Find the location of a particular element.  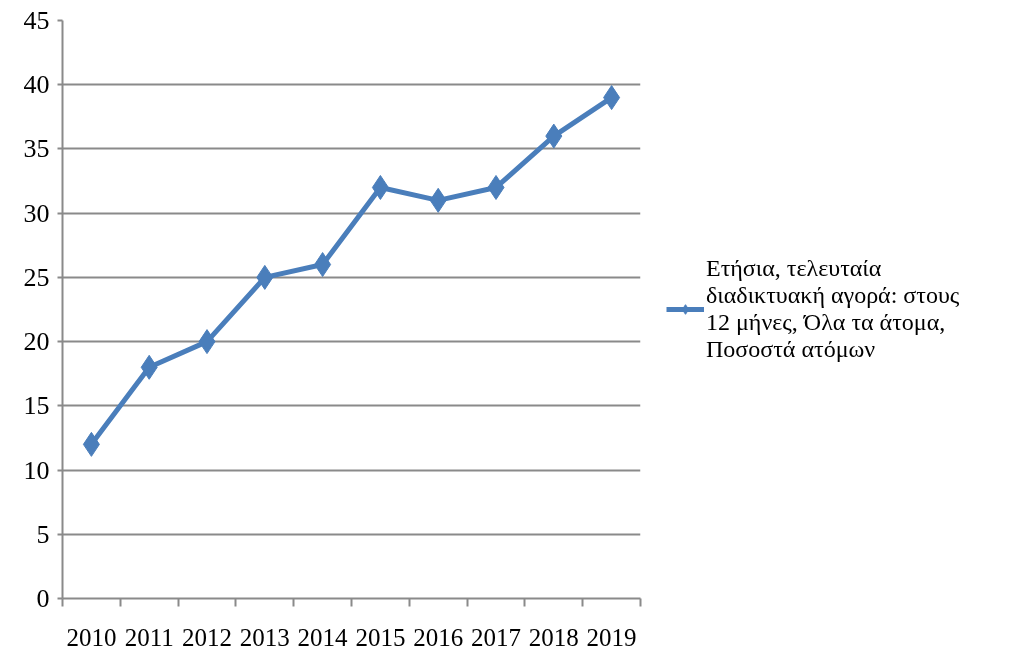

x-tick-label: 2019 is located at coordinates (611, 637).